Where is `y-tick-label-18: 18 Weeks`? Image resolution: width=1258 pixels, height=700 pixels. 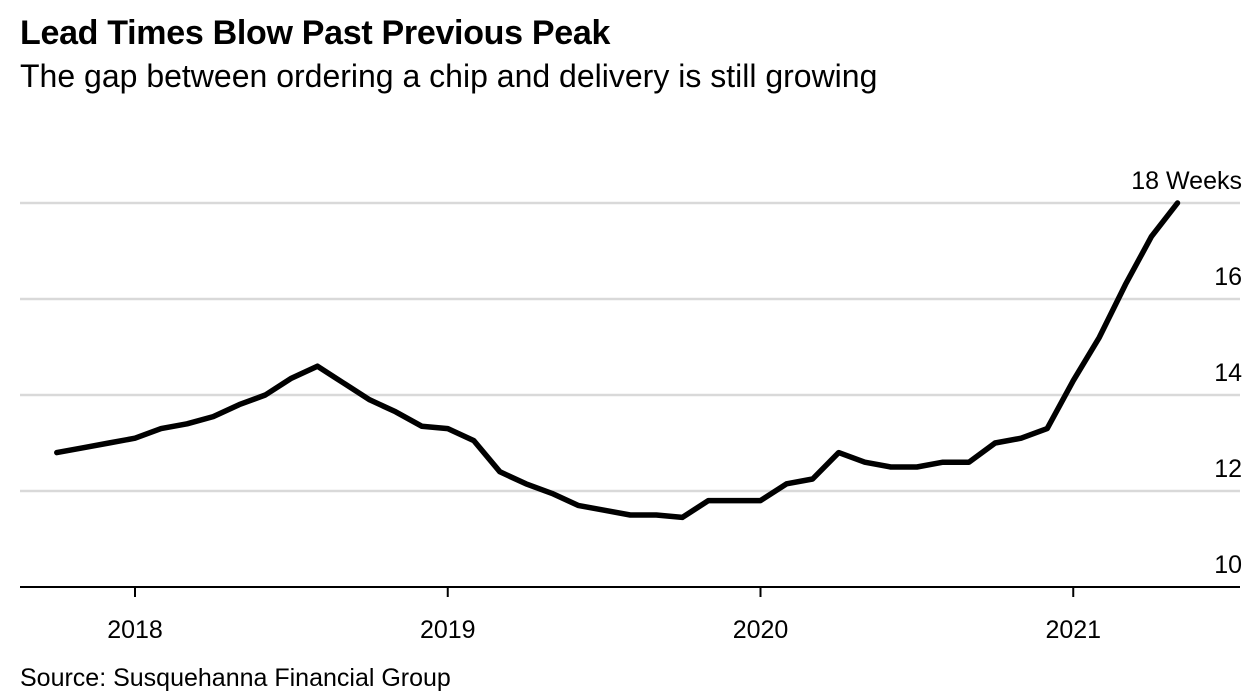
y-tick-label-18: 18 Weeks is located at coordinates (1186, 181).